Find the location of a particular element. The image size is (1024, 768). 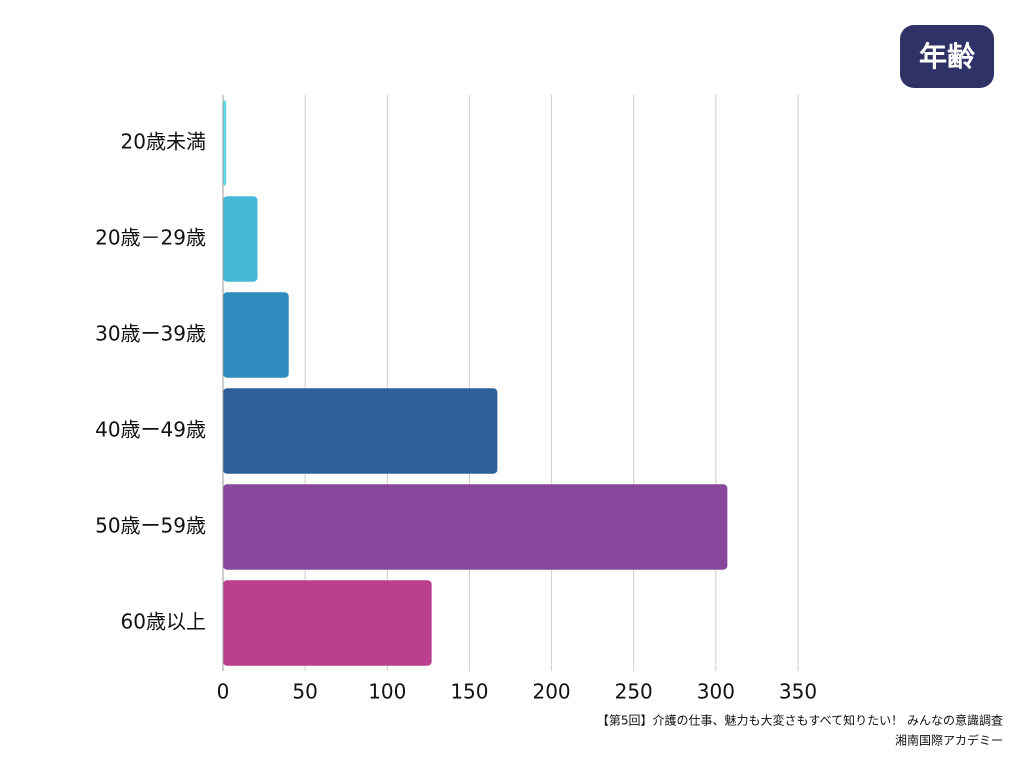

y-tick-label: 20歳－29歳 is located at coordinates (150, 238).